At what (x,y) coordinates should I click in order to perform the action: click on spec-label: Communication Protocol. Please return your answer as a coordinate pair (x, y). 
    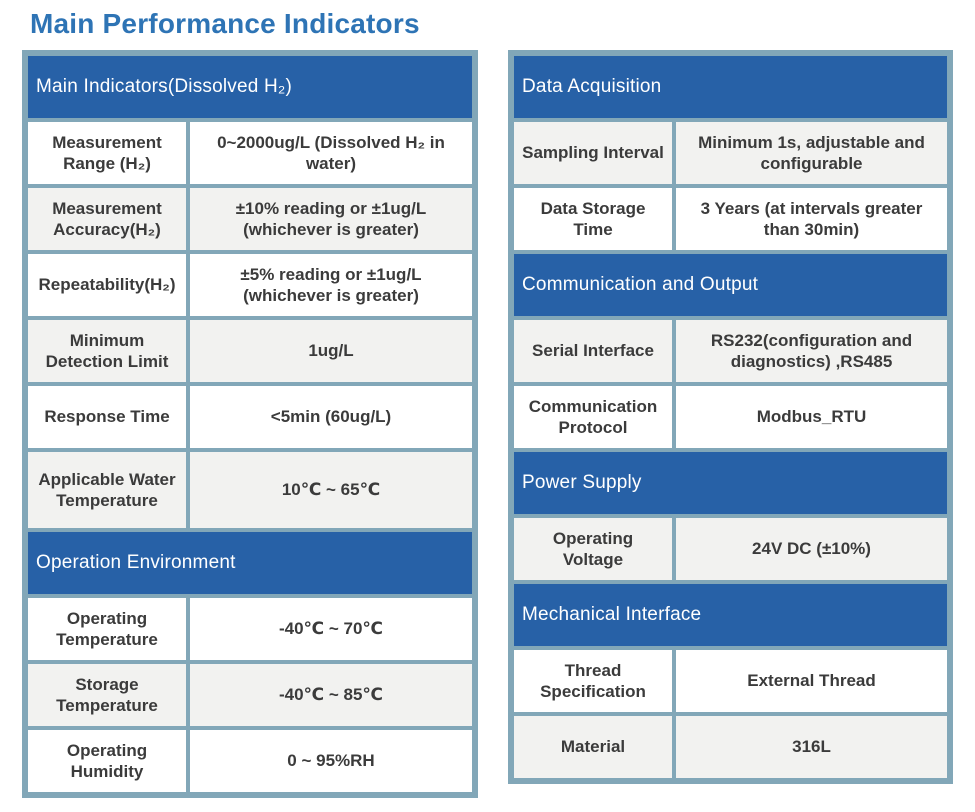
    Looking at the image, I should click on (593, 417).